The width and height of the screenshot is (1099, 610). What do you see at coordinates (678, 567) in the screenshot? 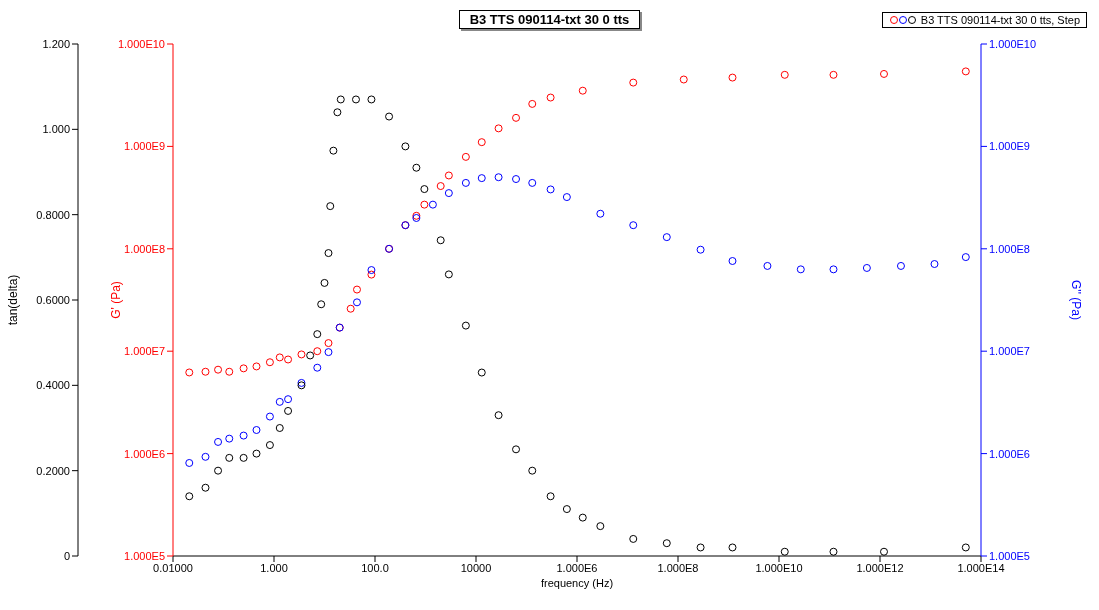
I see `x-tick-label: 1.000E8` at bounding box center [678, 567].